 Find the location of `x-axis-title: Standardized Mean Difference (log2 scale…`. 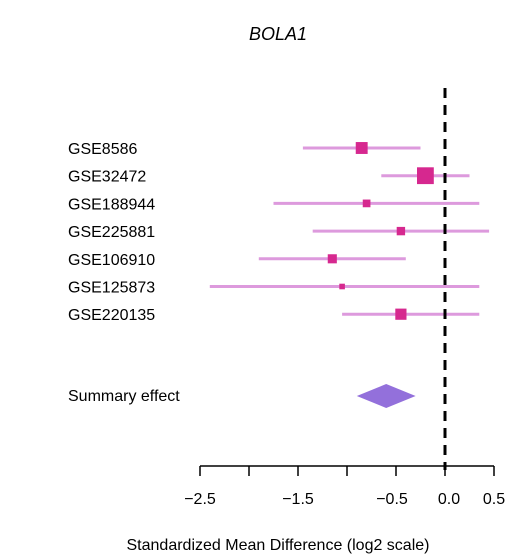

x-axis-title: Standardized Mean Difference (log2 scale… is located at coordinates (278, 545).